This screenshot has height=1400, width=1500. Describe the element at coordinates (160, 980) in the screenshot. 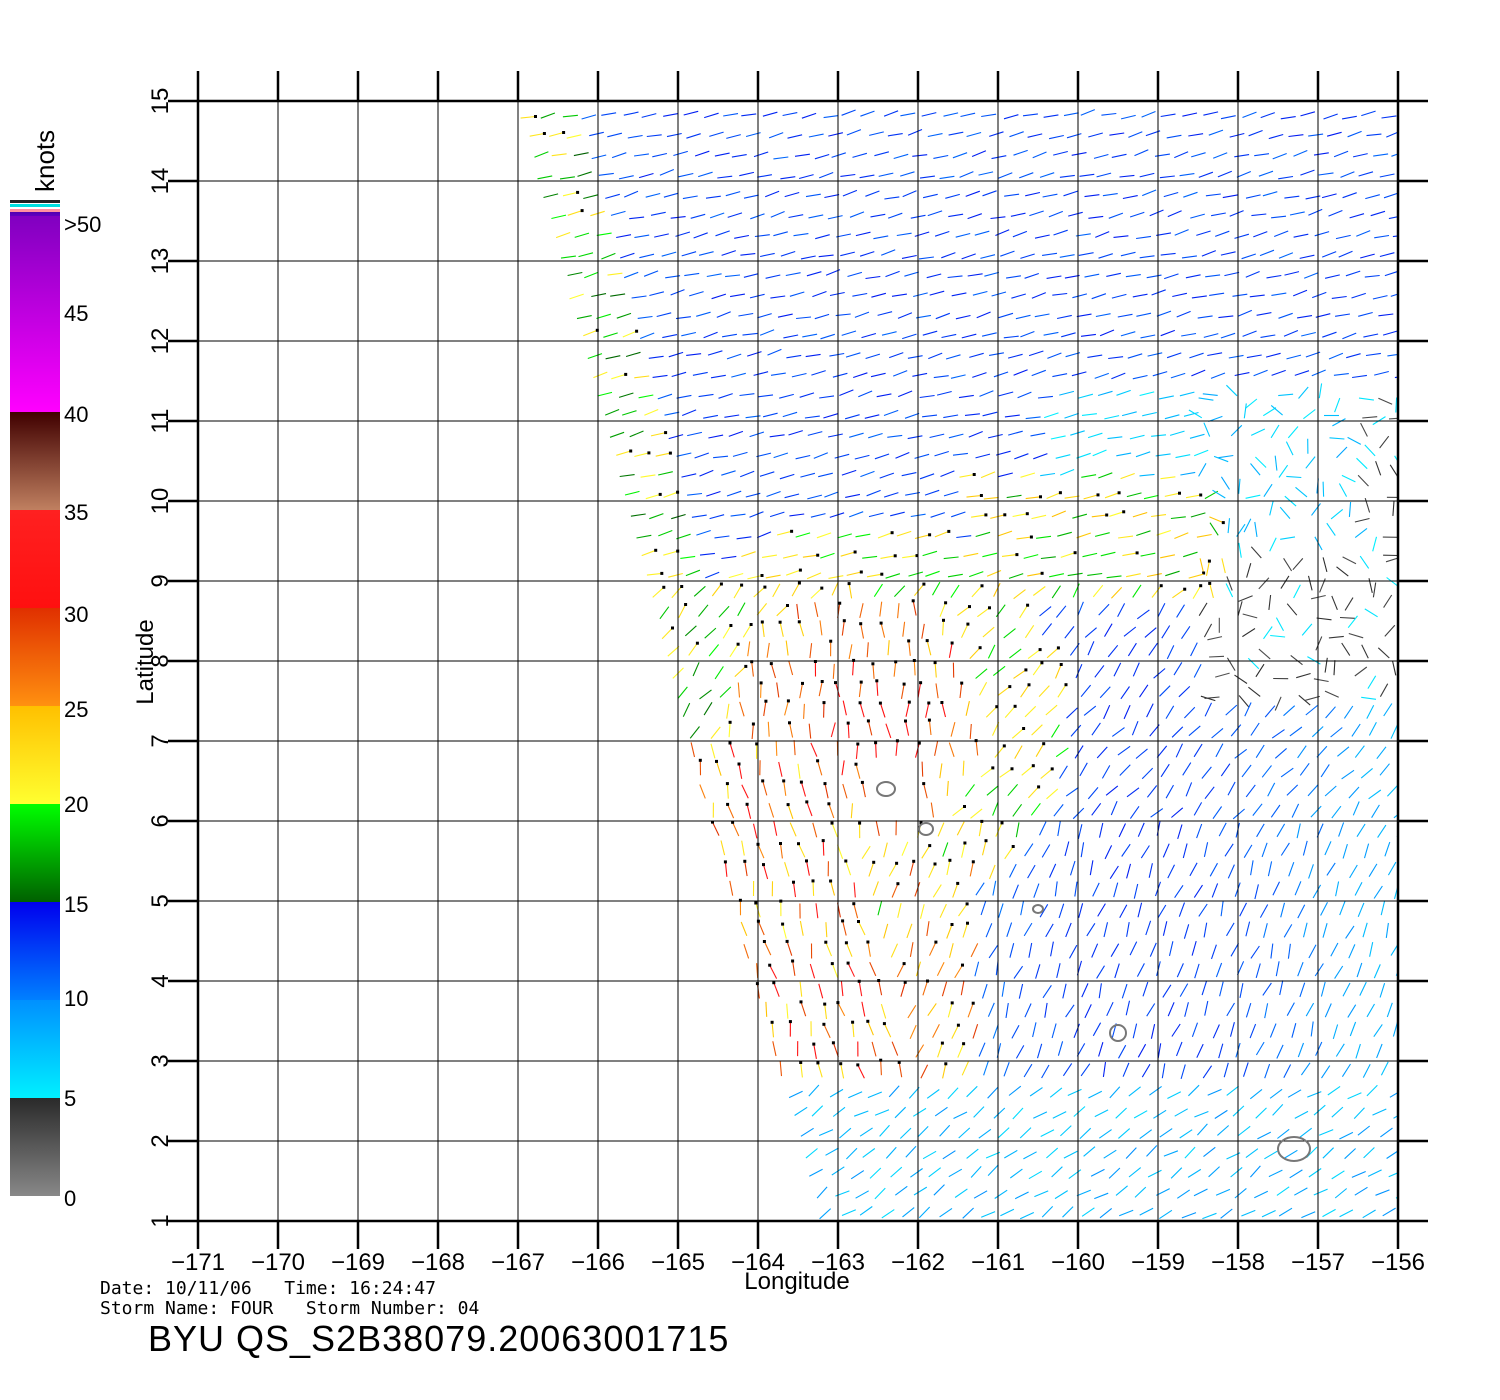

I see `lat-tick-label: 4` at that location.